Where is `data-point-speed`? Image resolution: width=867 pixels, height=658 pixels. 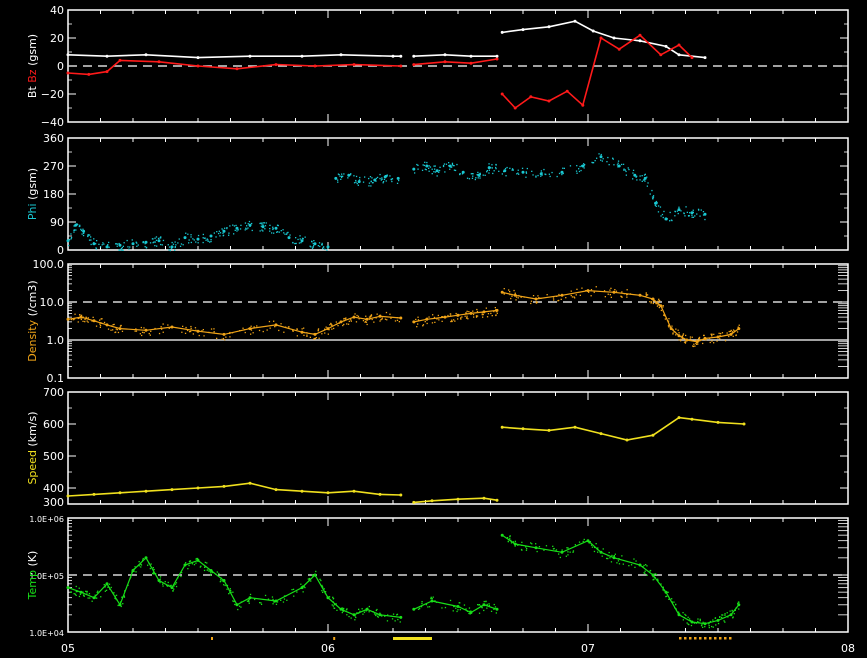 data-point-speed is located at coordinates (328, 493).